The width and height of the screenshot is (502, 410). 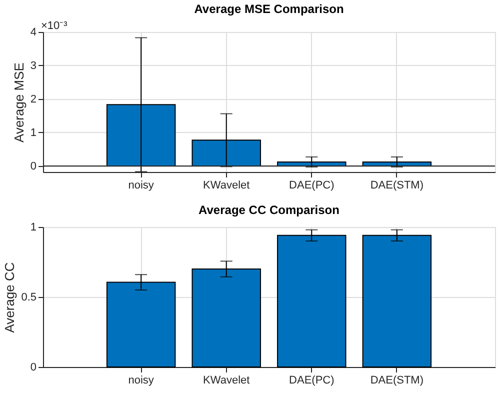 I want to click on chart-title: Average CC Comparison, so click(x=269, y=210).